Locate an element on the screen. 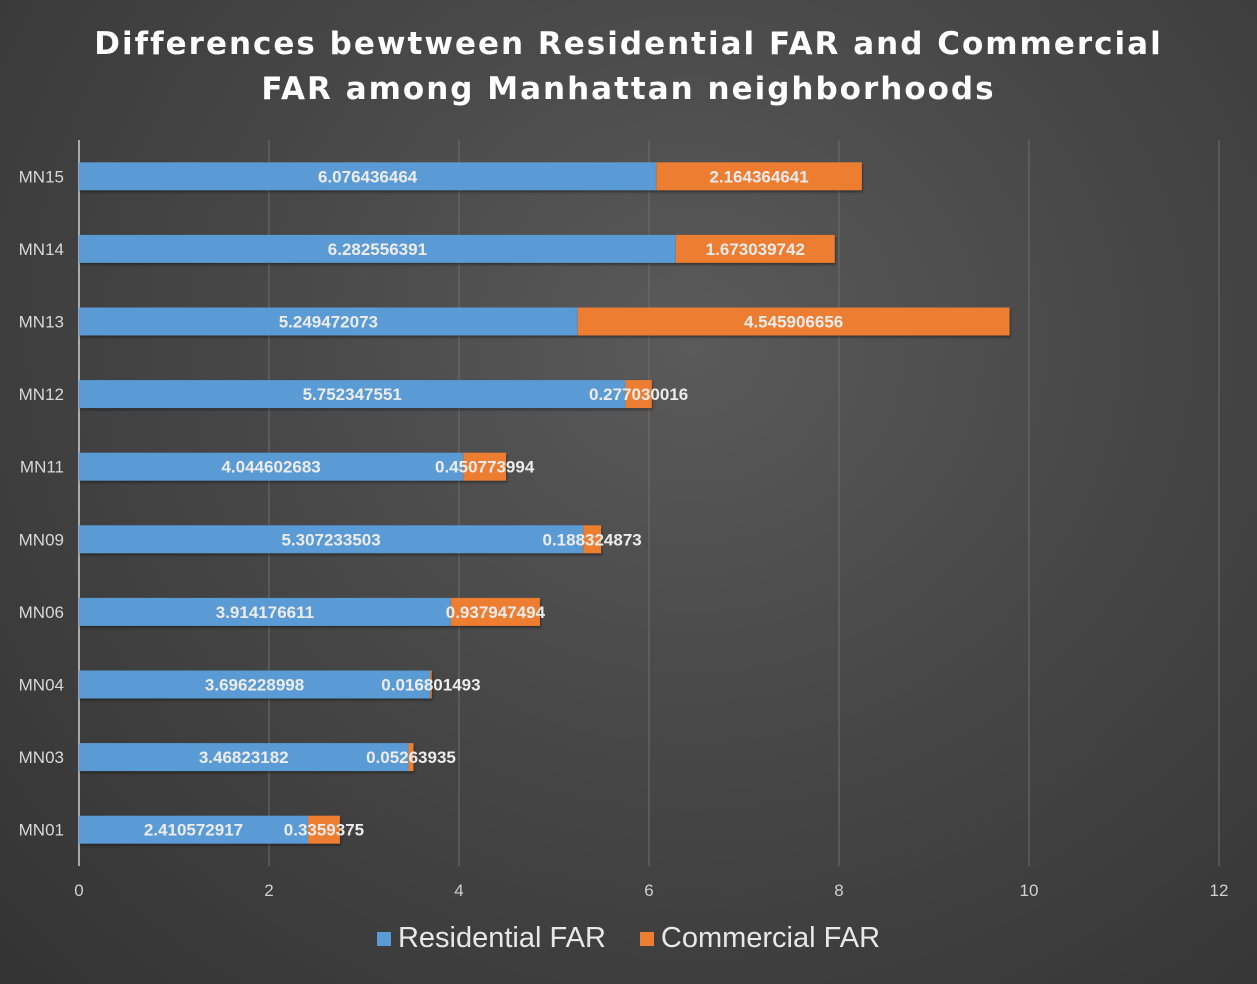  bar-residential-MN03 is located at coordinates (244, 757).